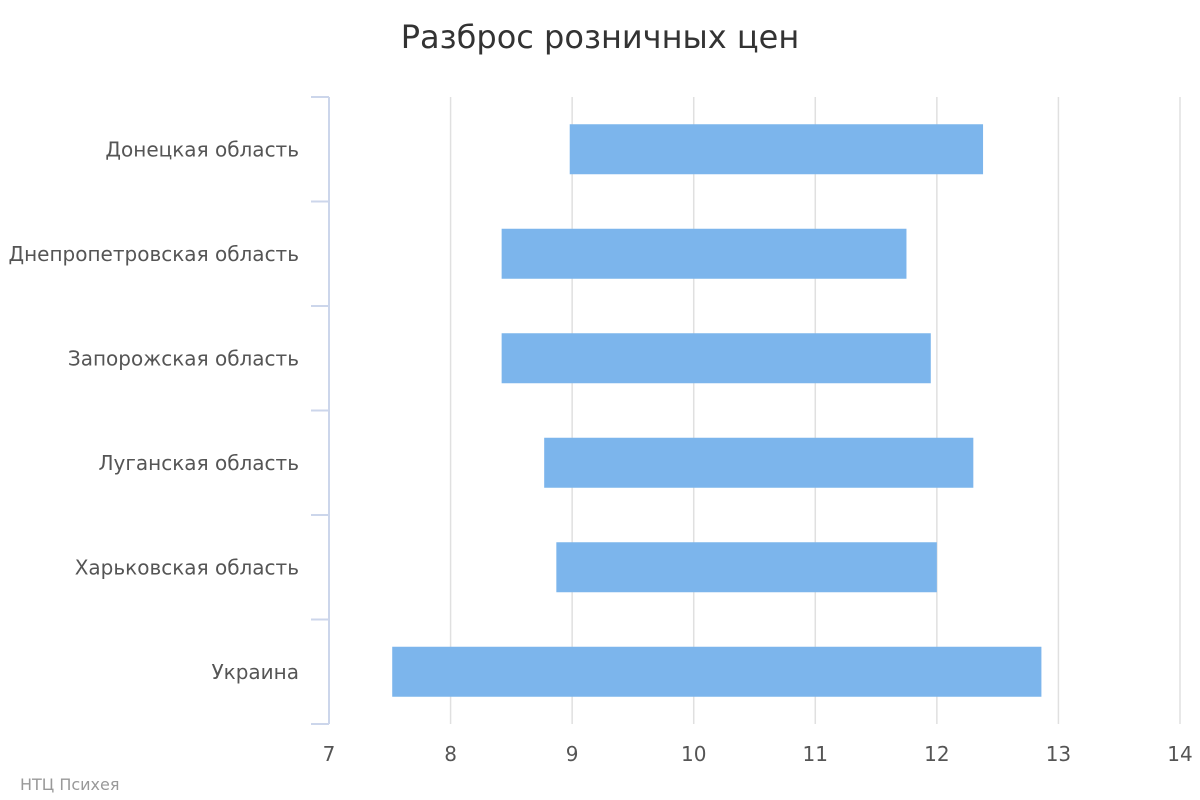  Describe the element at coordinates (329, 754) in the screenshot. I see `tick-label-7: 7` at that location.